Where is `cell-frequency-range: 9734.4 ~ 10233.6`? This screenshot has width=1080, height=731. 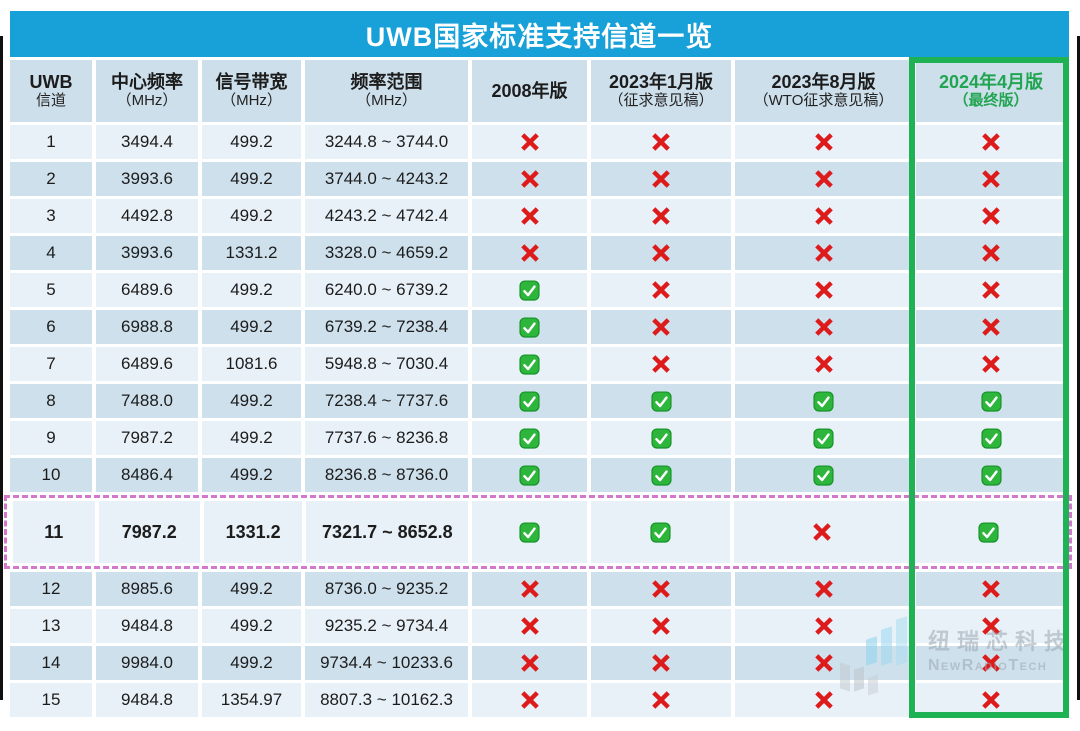
cell-frequency-range: 9734.4 ~ 10233.6 is located at coordinates (386, 663).